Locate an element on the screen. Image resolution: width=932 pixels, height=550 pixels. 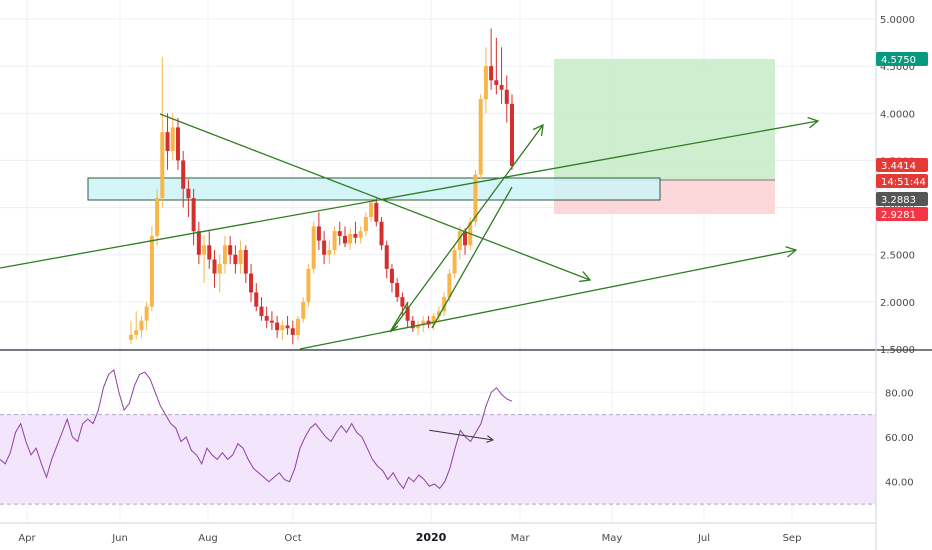
price-badge: 14:51:44 is located at coordinates (902, 181).